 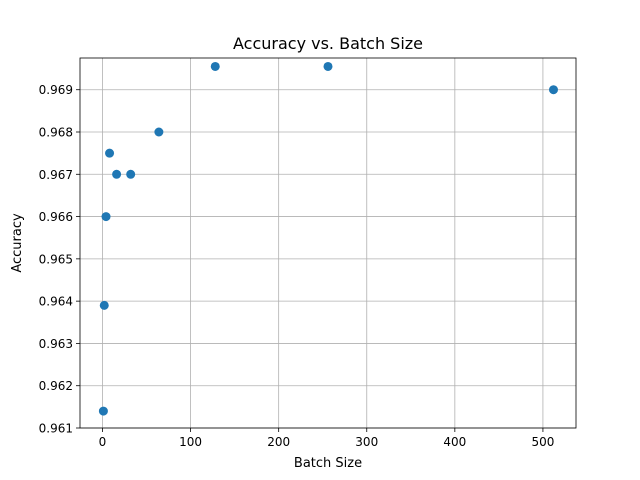 I want to click on x-tick-label: 500, so click(x=542, y=442).